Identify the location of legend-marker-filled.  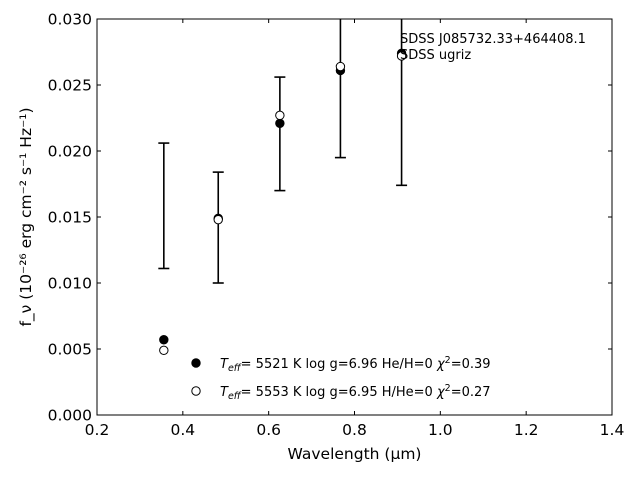
(196, 363).